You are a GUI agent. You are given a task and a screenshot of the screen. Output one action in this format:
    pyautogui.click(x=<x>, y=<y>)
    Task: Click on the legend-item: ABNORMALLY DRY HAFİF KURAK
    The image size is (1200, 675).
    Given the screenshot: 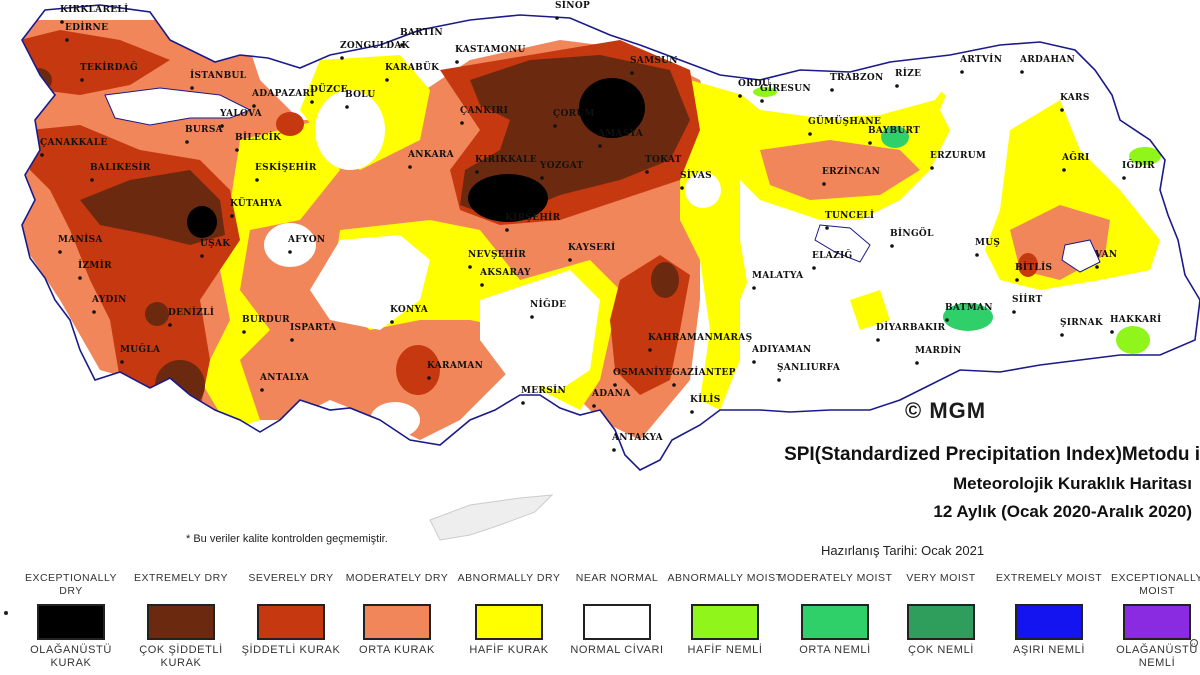 What is the action you would take?
    pyautogui.click(x=509, y=614)
    